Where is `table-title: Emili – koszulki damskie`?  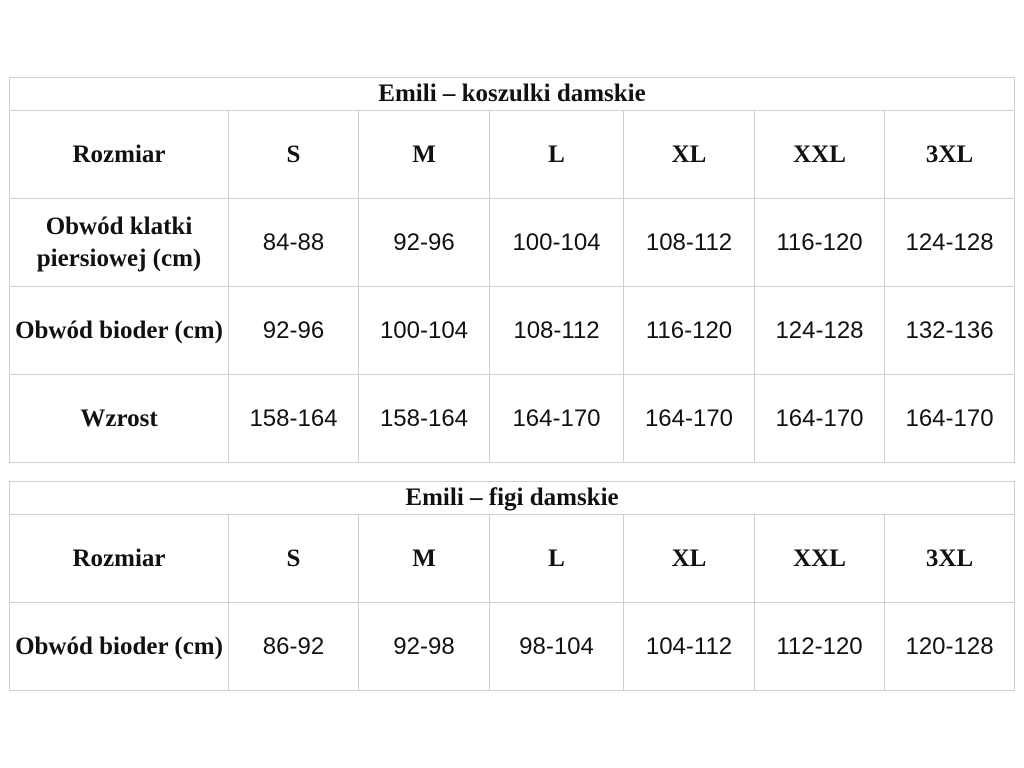
table-title: Emili – koszulki damskie is located at coordinates (512, 94).